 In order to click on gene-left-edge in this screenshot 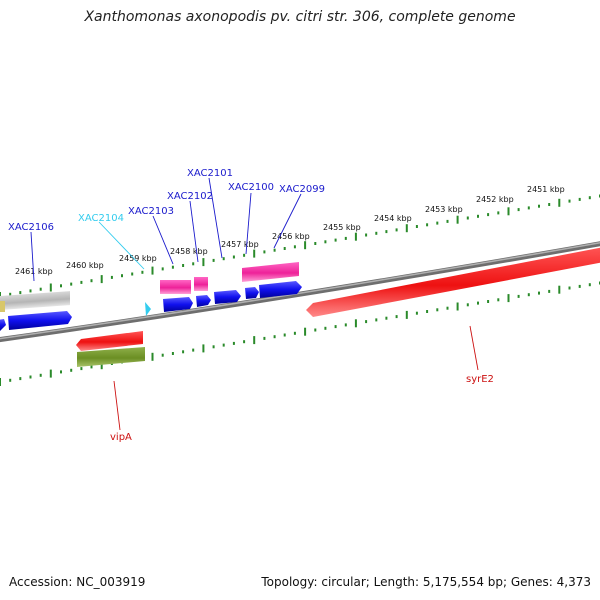, I will do `click(3, 325)`.